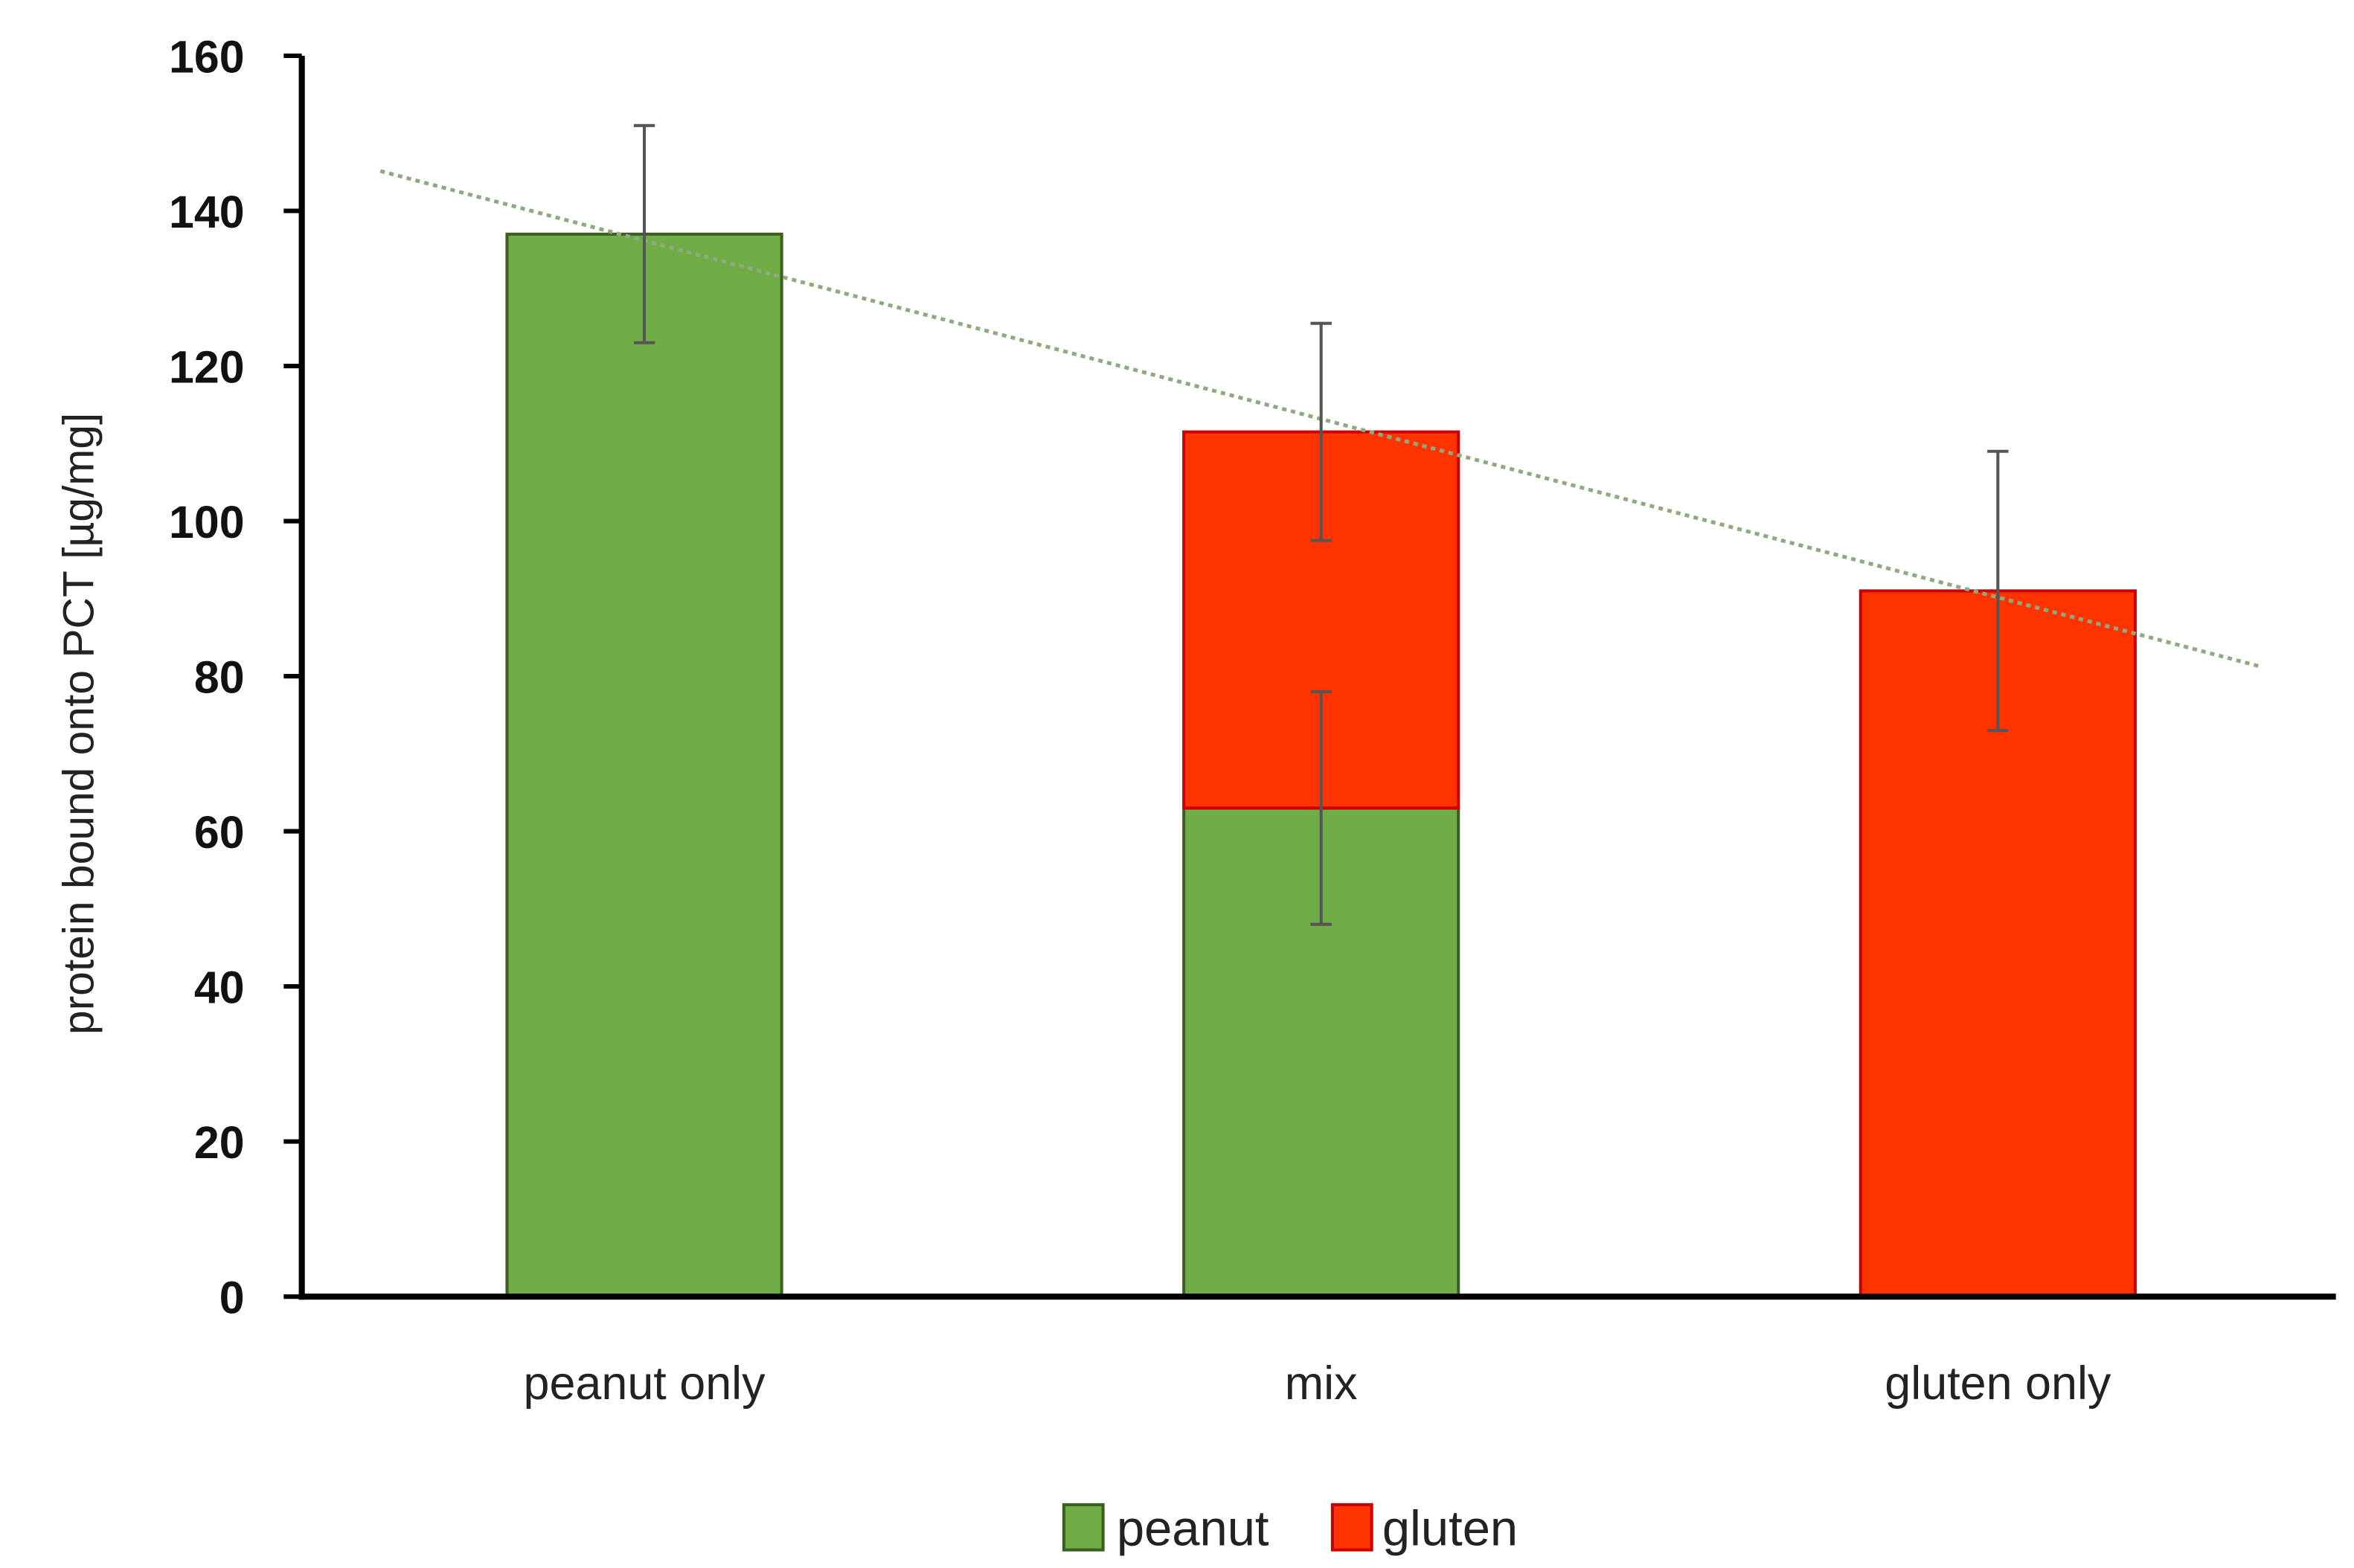 This screenshot has height=1568, width=2354. I want to click on y-tick-label: 140, so click(207, 212).